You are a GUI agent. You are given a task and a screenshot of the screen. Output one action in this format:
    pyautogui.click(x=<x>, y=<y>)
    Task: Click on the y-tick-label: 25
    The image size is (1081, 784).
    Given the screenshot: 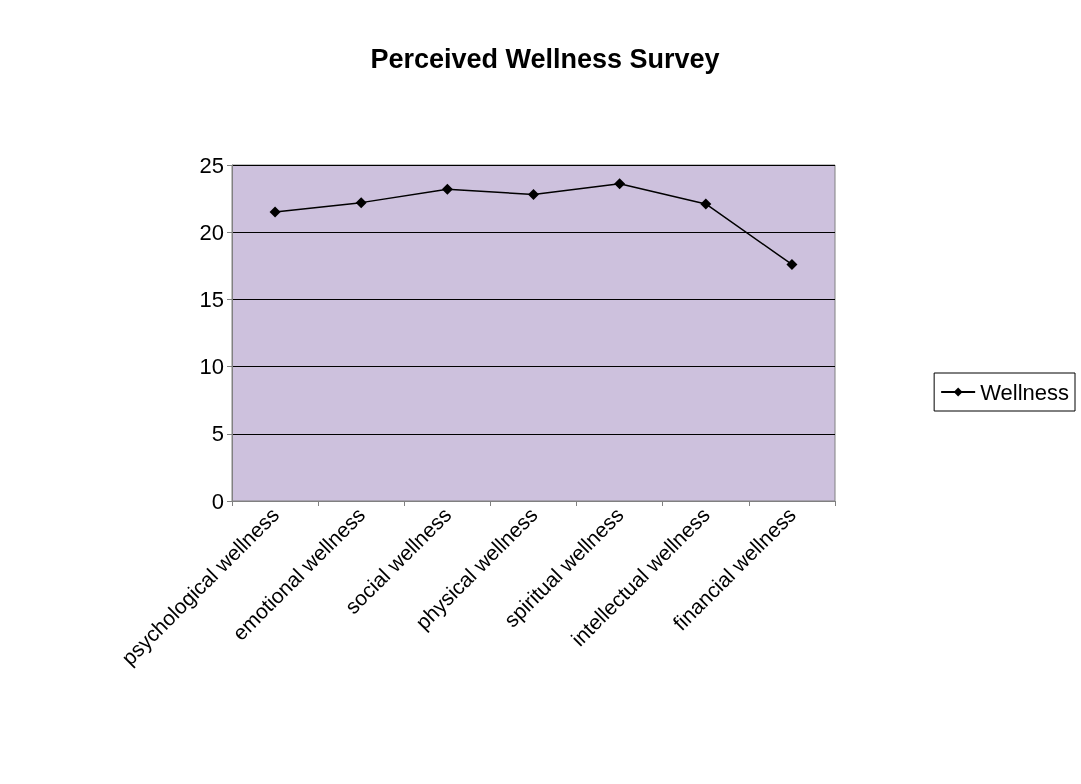 What is the action you would take?
    pyautogui.click(x=211, y=165)
    